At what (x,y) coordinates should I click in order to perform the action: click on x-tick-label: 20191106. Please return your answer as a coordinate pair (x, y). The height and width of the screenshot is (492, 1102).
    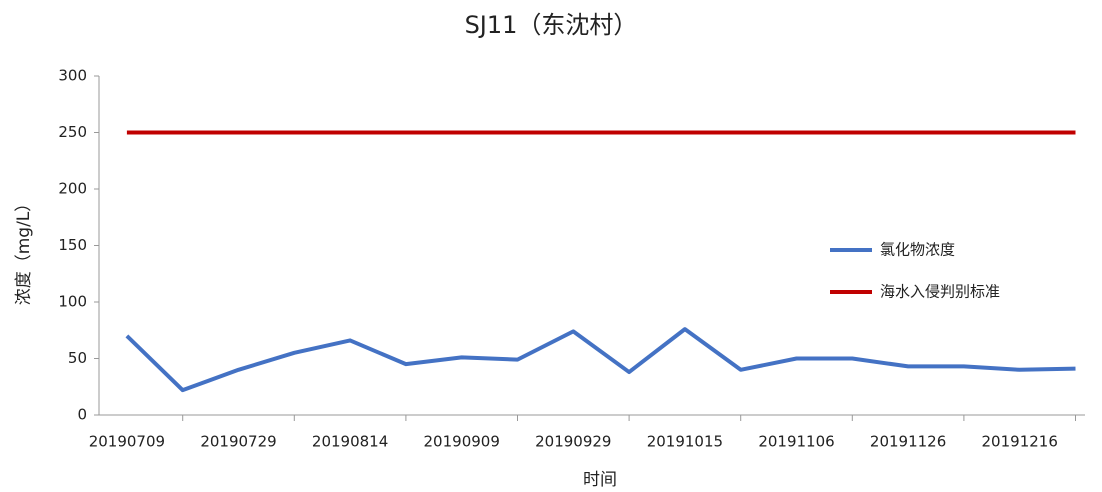
    Looking at the image, I should click on (796, 442).